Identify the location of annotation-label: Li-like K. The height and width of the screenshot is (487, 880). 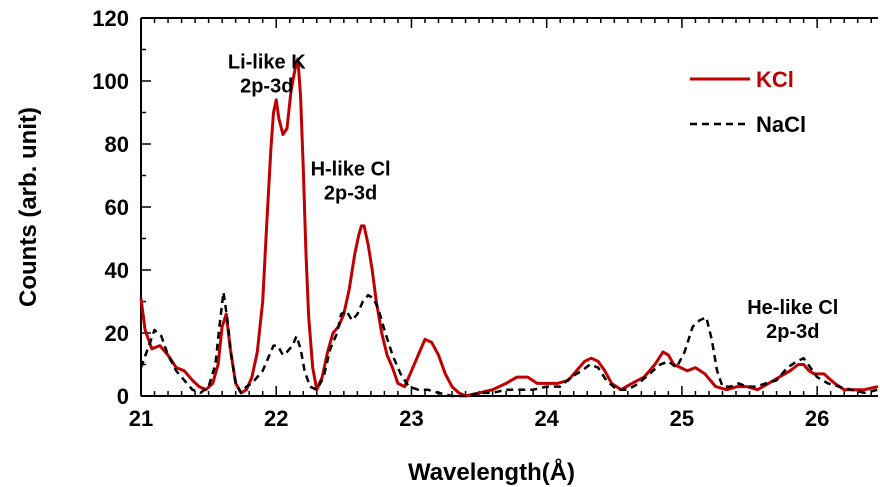
(267, 62).